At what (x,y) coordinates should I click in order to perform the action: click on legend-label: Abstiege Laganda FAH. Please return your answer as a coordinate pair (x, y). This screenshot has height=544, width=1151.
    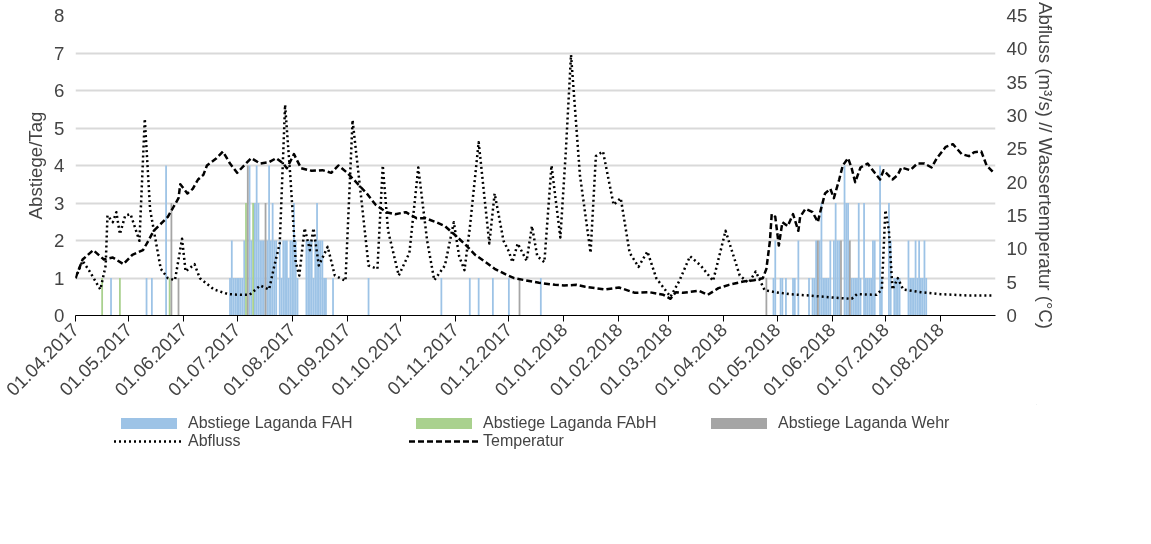
    Looking at the image, I should click on (271, 423).